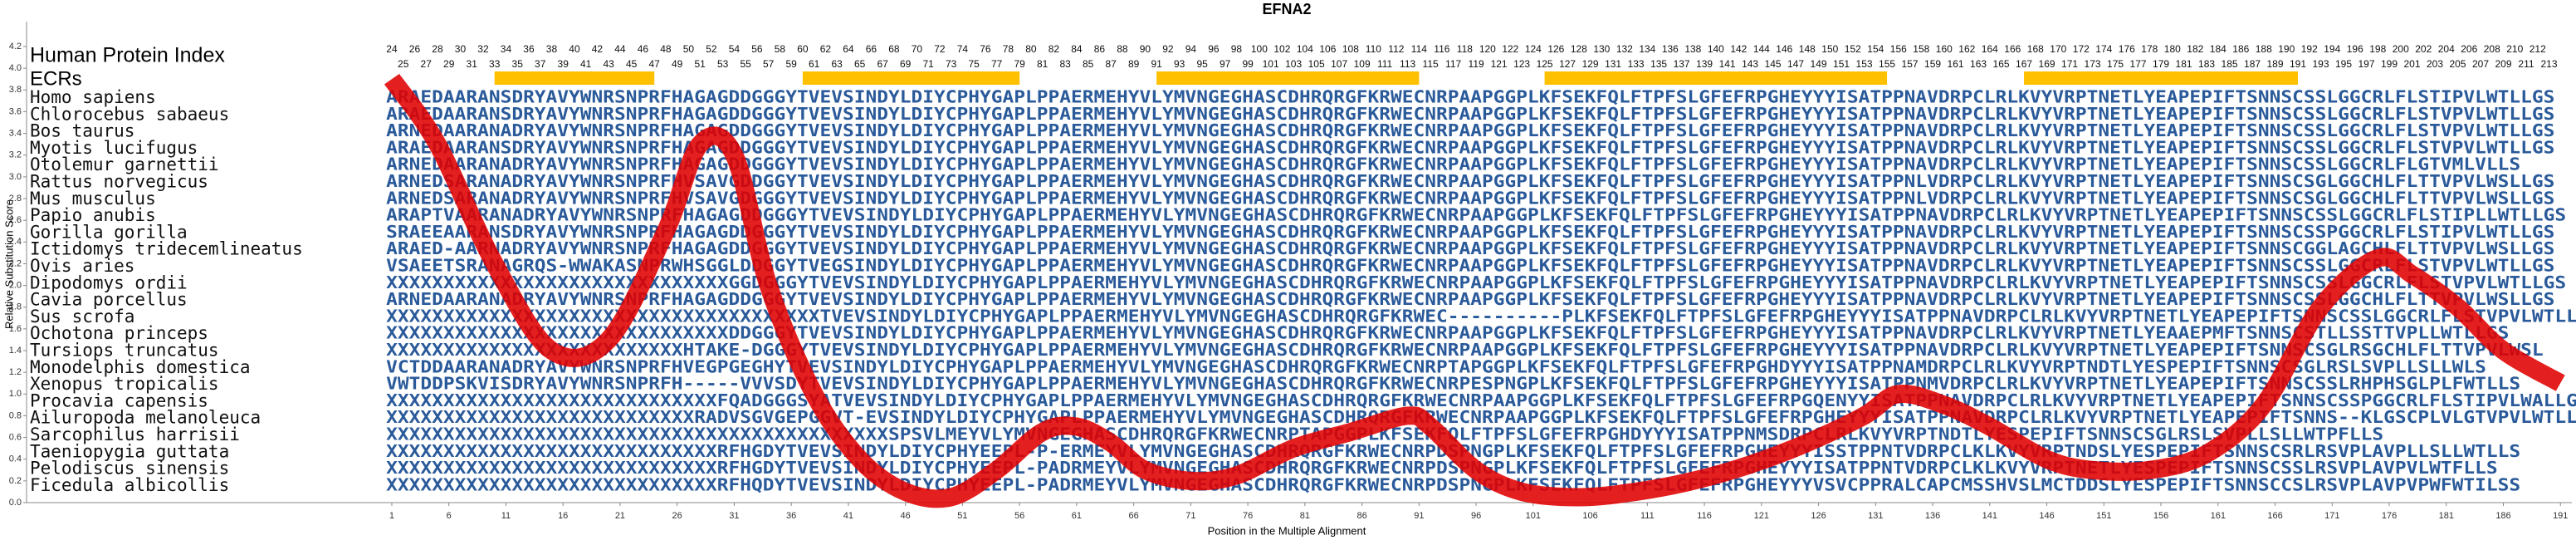 This screenshot has width=2576, height=540. Describe the element at coordinates (2514, 49) in the screenshot. I see `index-label: 210` at that location.